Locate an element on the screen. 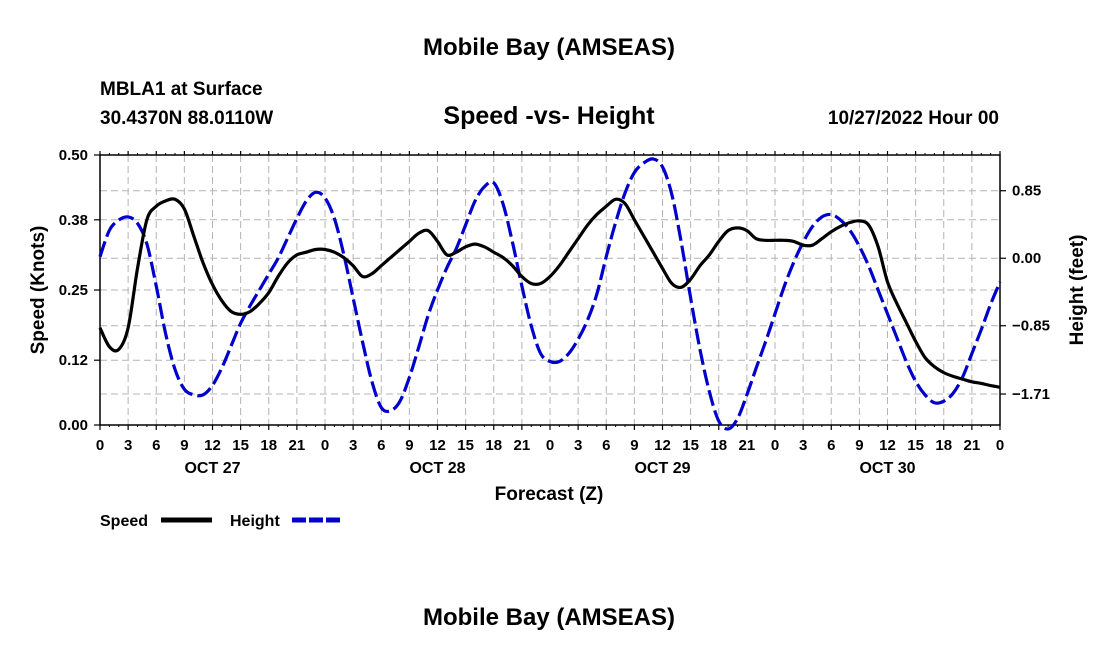  station-coordinates: 30.4370N 88.0110W is located at coordinates (186, 118).